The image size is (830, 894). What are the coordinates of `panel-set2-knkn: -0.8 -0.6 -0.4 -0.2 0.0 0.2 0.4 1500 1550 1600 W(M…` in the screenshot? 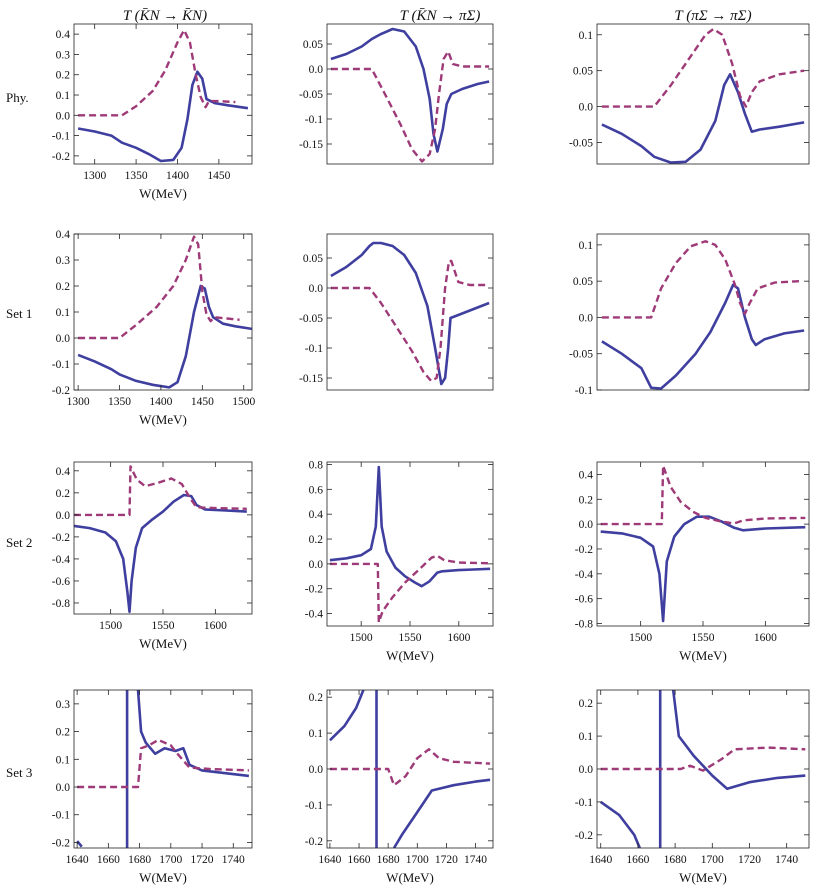 It's located at (152, 556).